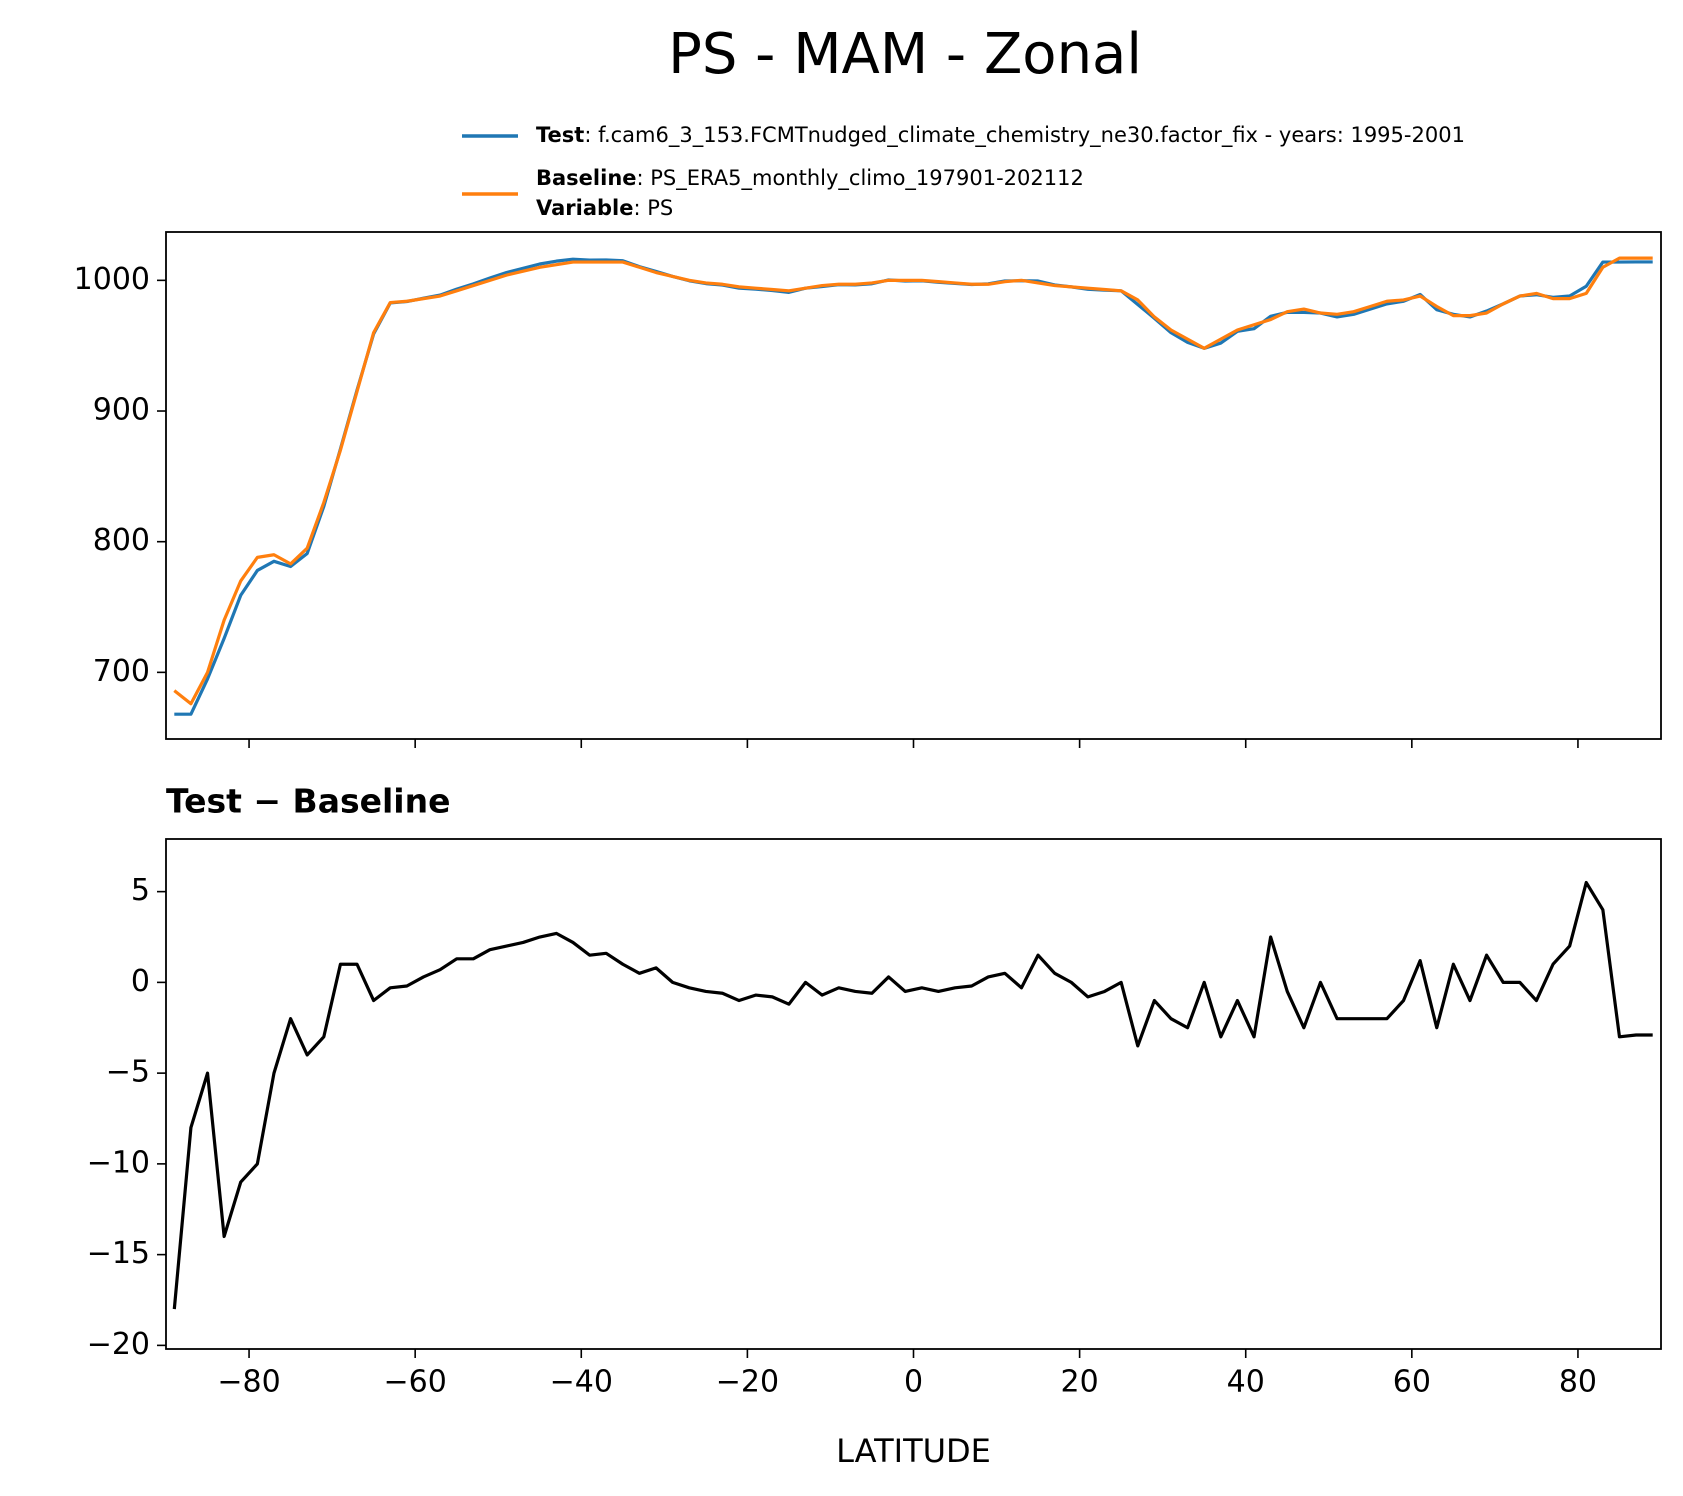 This screenshot has width=1683, height=1496. I want to click on x-tick-label: −20, so click(747, 1382).